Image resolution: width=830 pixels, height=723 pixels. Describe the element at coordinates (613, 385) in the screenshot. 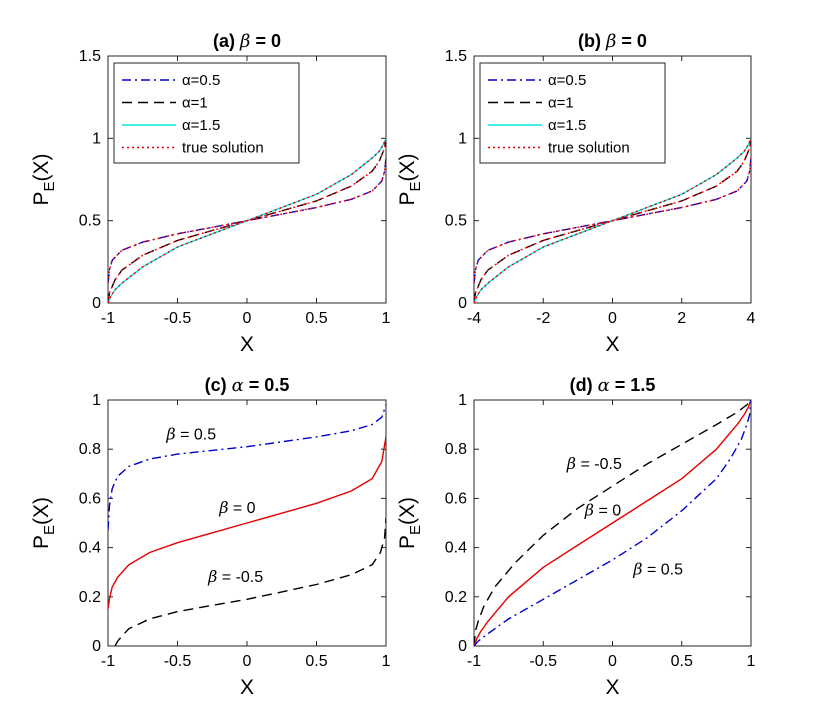

I see `panel-title: (d) α = 1.5` at that location.